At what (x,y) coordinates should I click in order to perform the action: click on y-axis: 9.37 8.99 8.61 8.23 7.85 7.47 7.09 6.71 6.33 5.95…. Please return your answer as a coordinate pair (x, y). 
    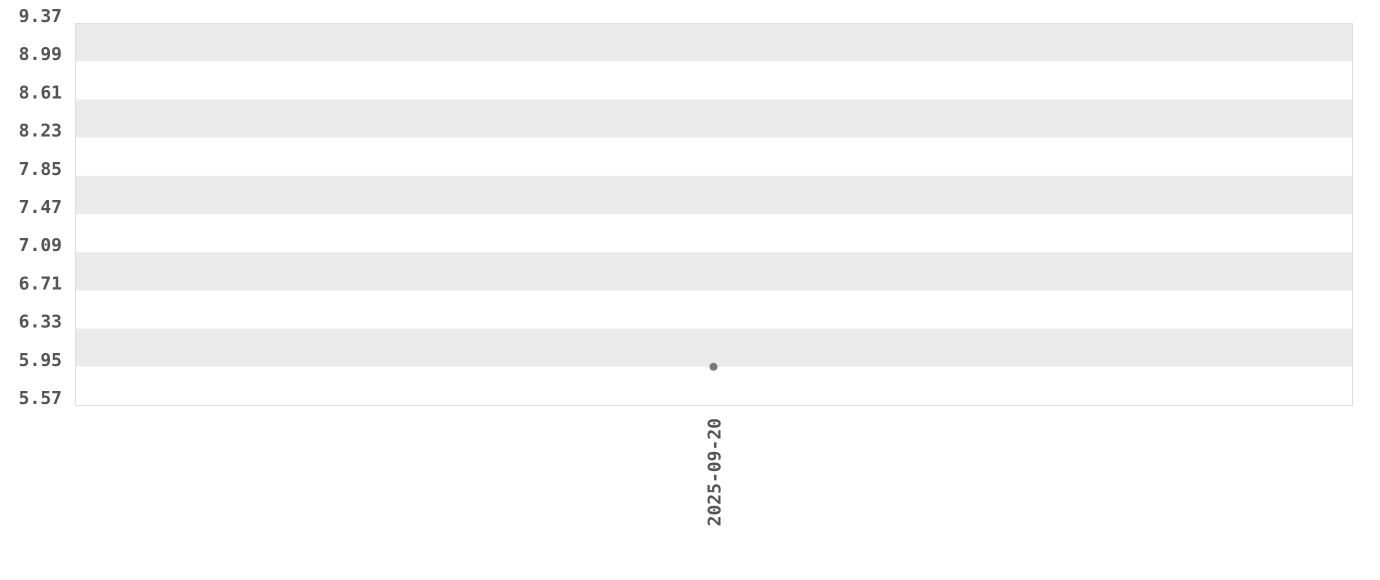
    Looking at the image, I should click on (40, 207).